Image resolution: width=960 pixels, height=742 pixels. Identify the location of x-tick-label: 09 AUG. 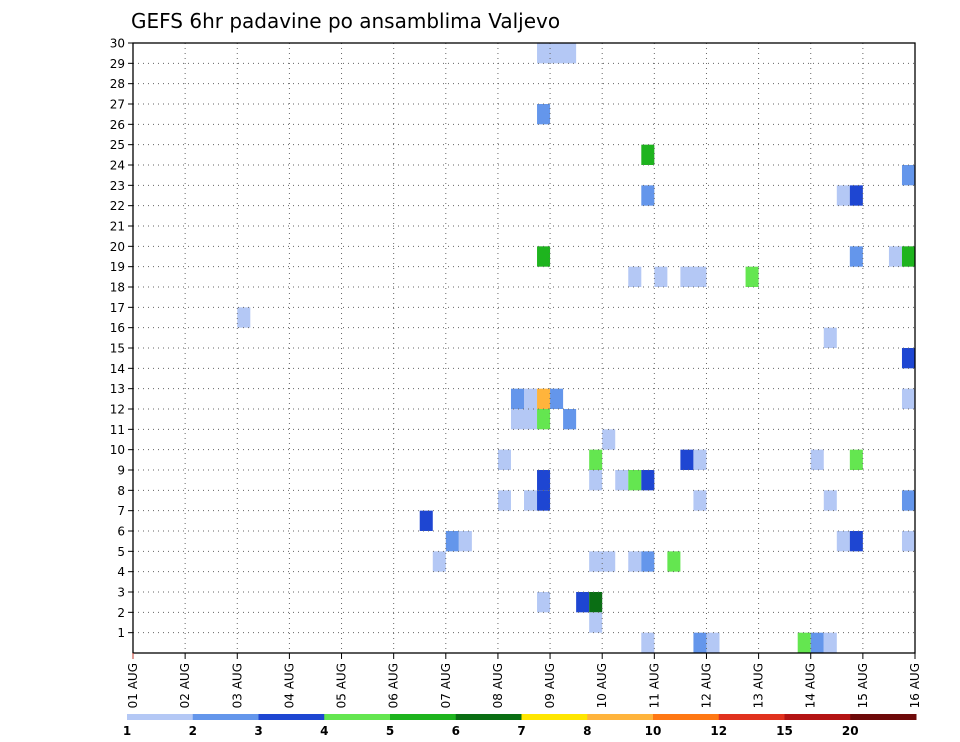
(550, 685).